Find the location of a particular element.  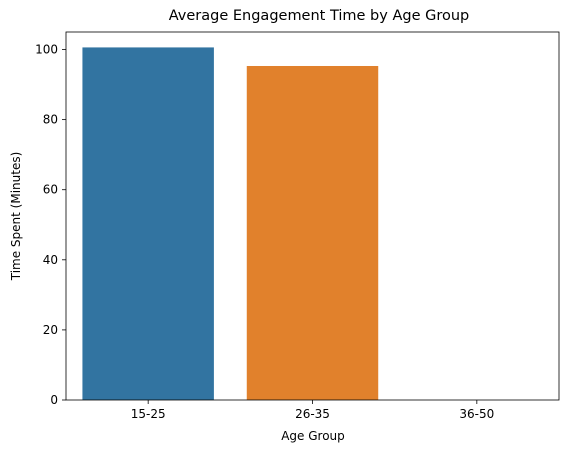

y-tick-label: 40 is located at coordinates (50, 260).